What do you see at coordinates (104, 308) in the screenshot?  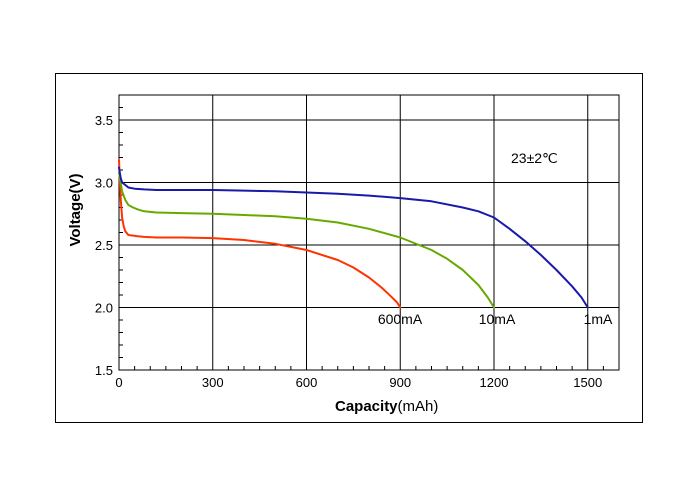 I see `y-tick-label: 2.0` at bounding box center [104, 308].